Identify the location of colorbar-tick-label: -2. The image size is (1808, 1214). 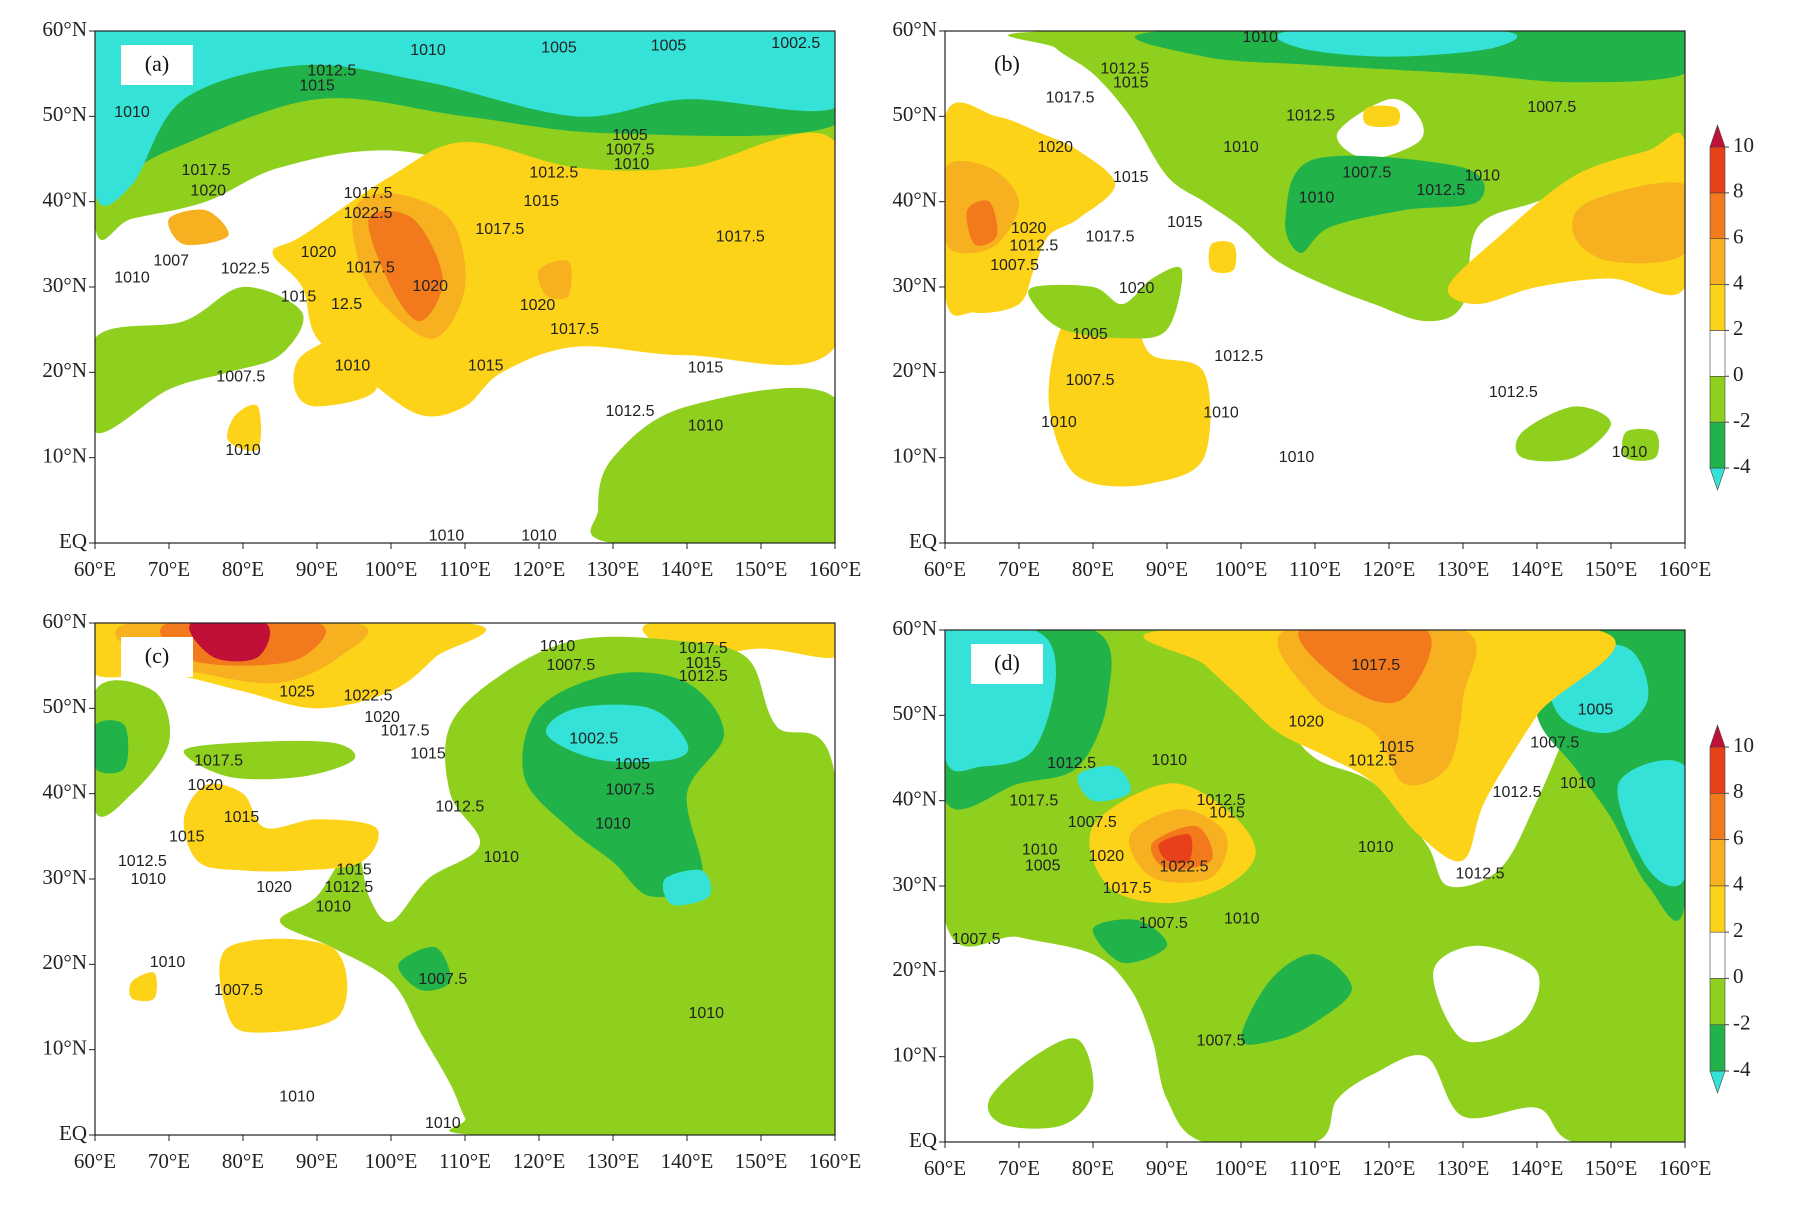
(1742, 420).